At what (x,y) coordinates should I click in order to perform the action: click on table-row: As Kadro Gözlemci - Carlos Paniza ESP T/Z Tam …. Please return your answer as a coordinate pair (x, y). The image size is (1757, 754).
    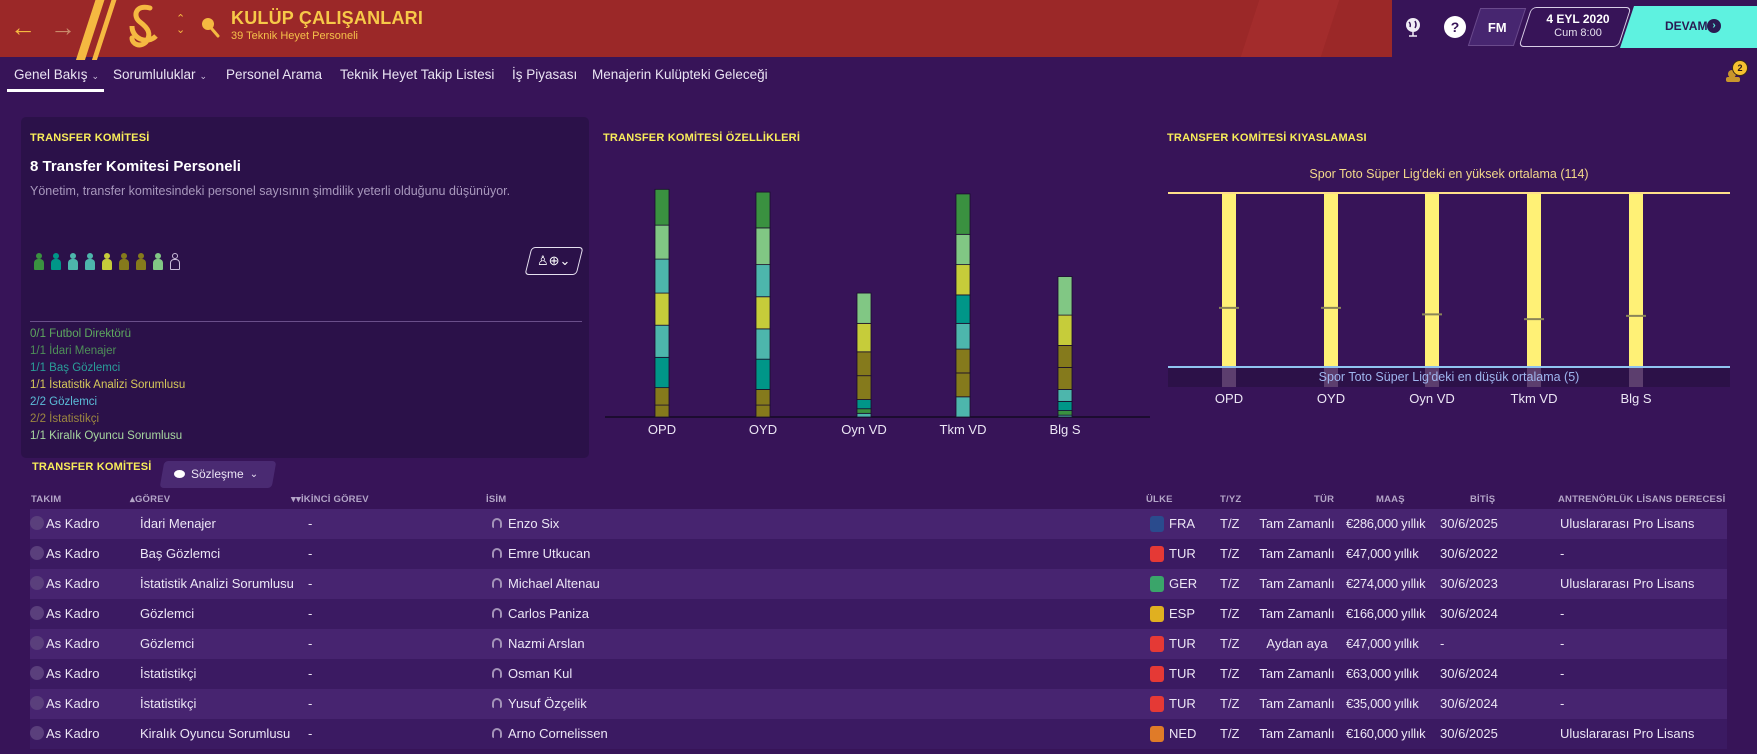
    Looking at the image, I should click on (878, 614).